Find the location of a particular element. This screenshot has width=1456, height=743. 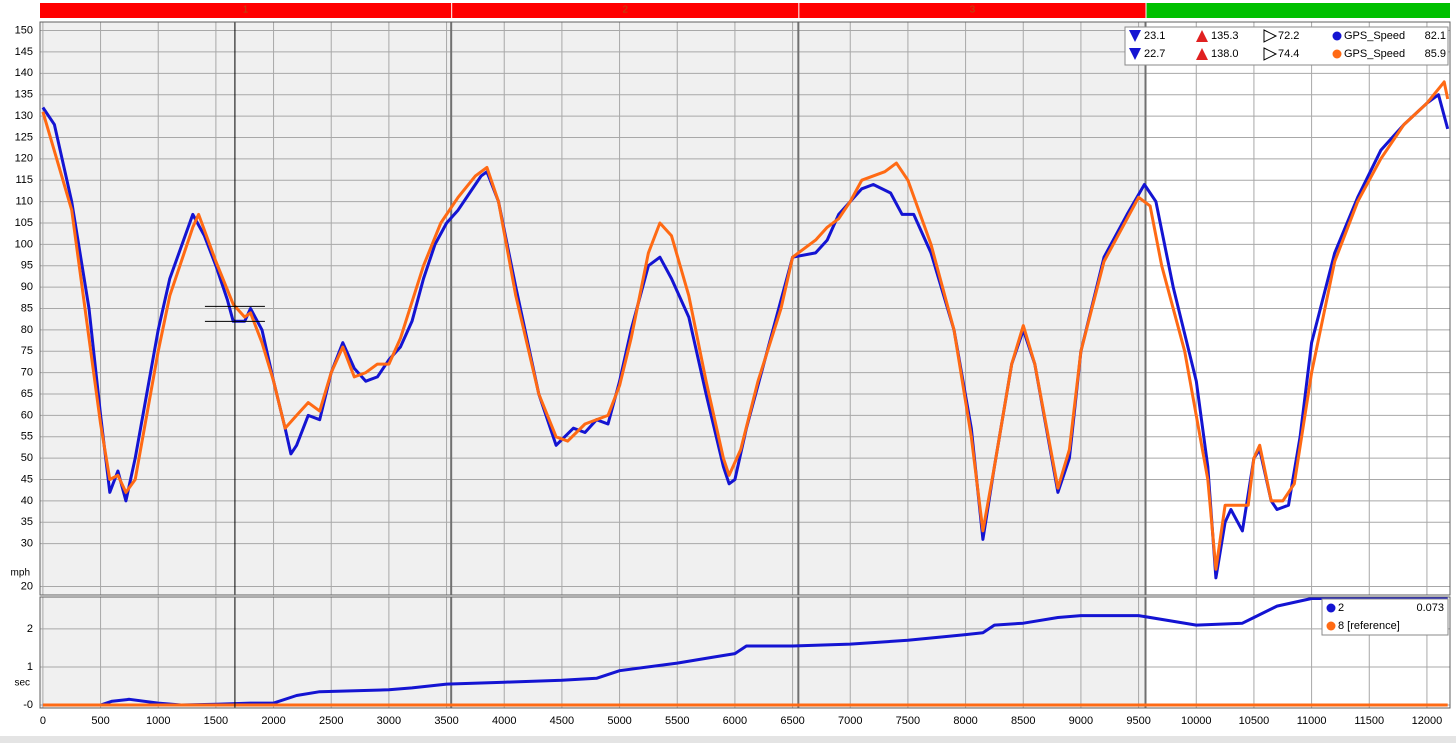

legend-value: 0.073 is located at coordinates (1430, 608).